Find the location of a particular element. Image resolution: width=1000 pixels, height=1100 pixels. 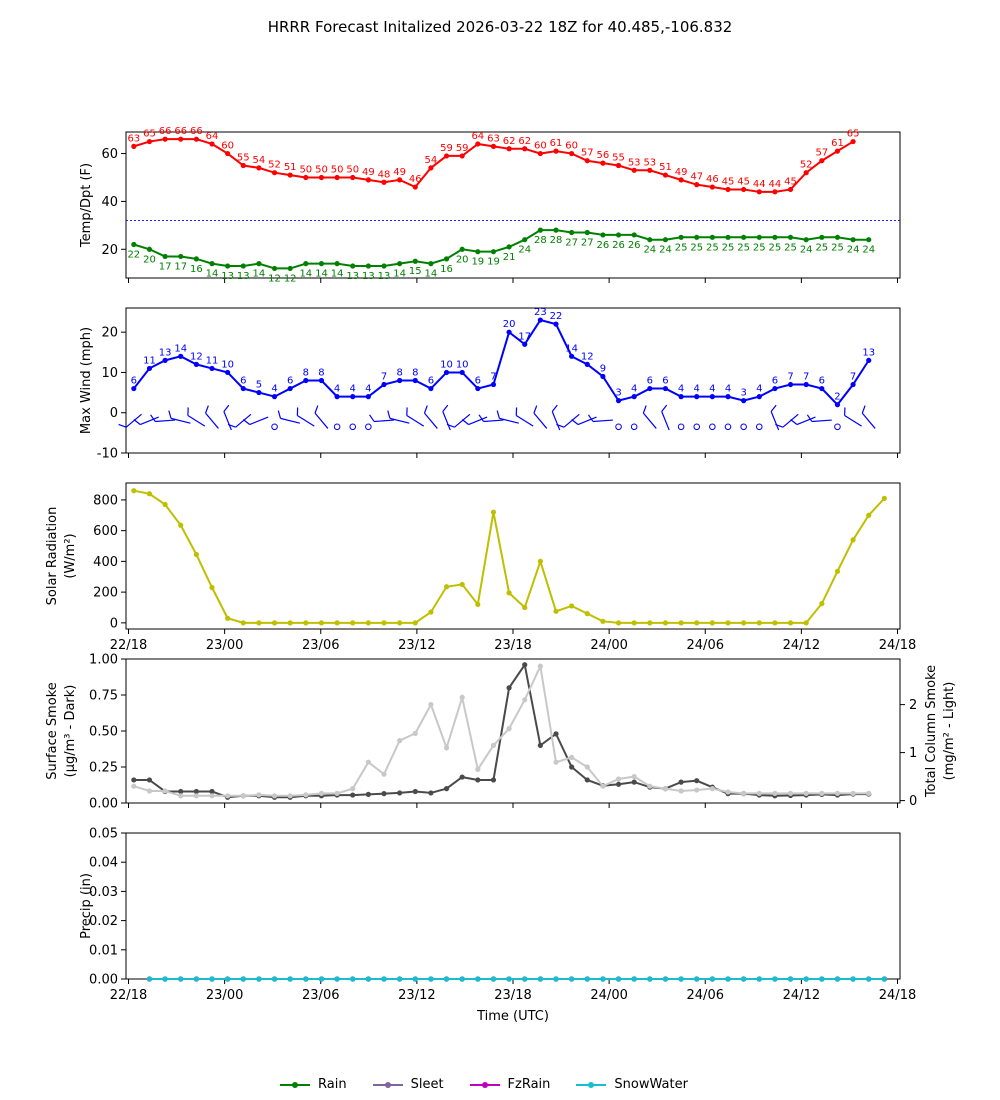

data-label-dewpoint: 14 is located at coordinates (321, 274).